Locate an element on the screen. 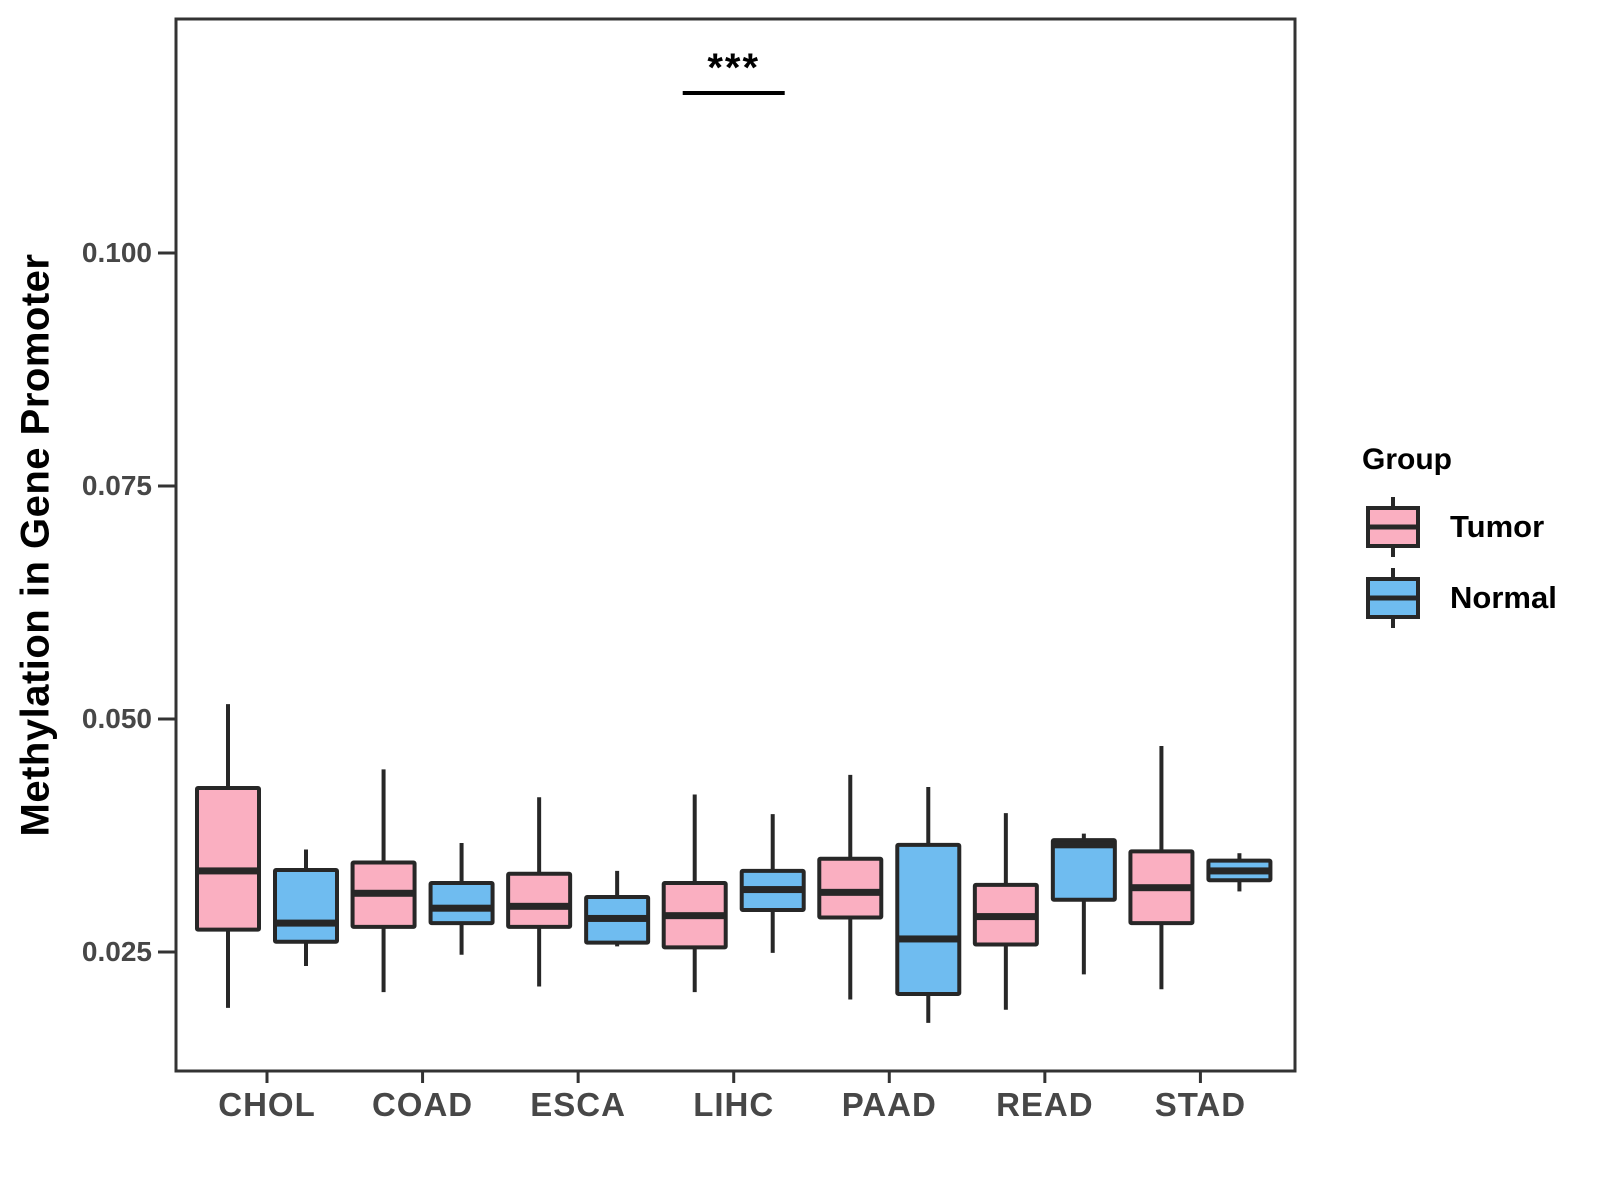 Image resolution: width=1600 pixels, height=1200 pixels. legend: Group Tumor Normal is located at coordinates (1459, 538).